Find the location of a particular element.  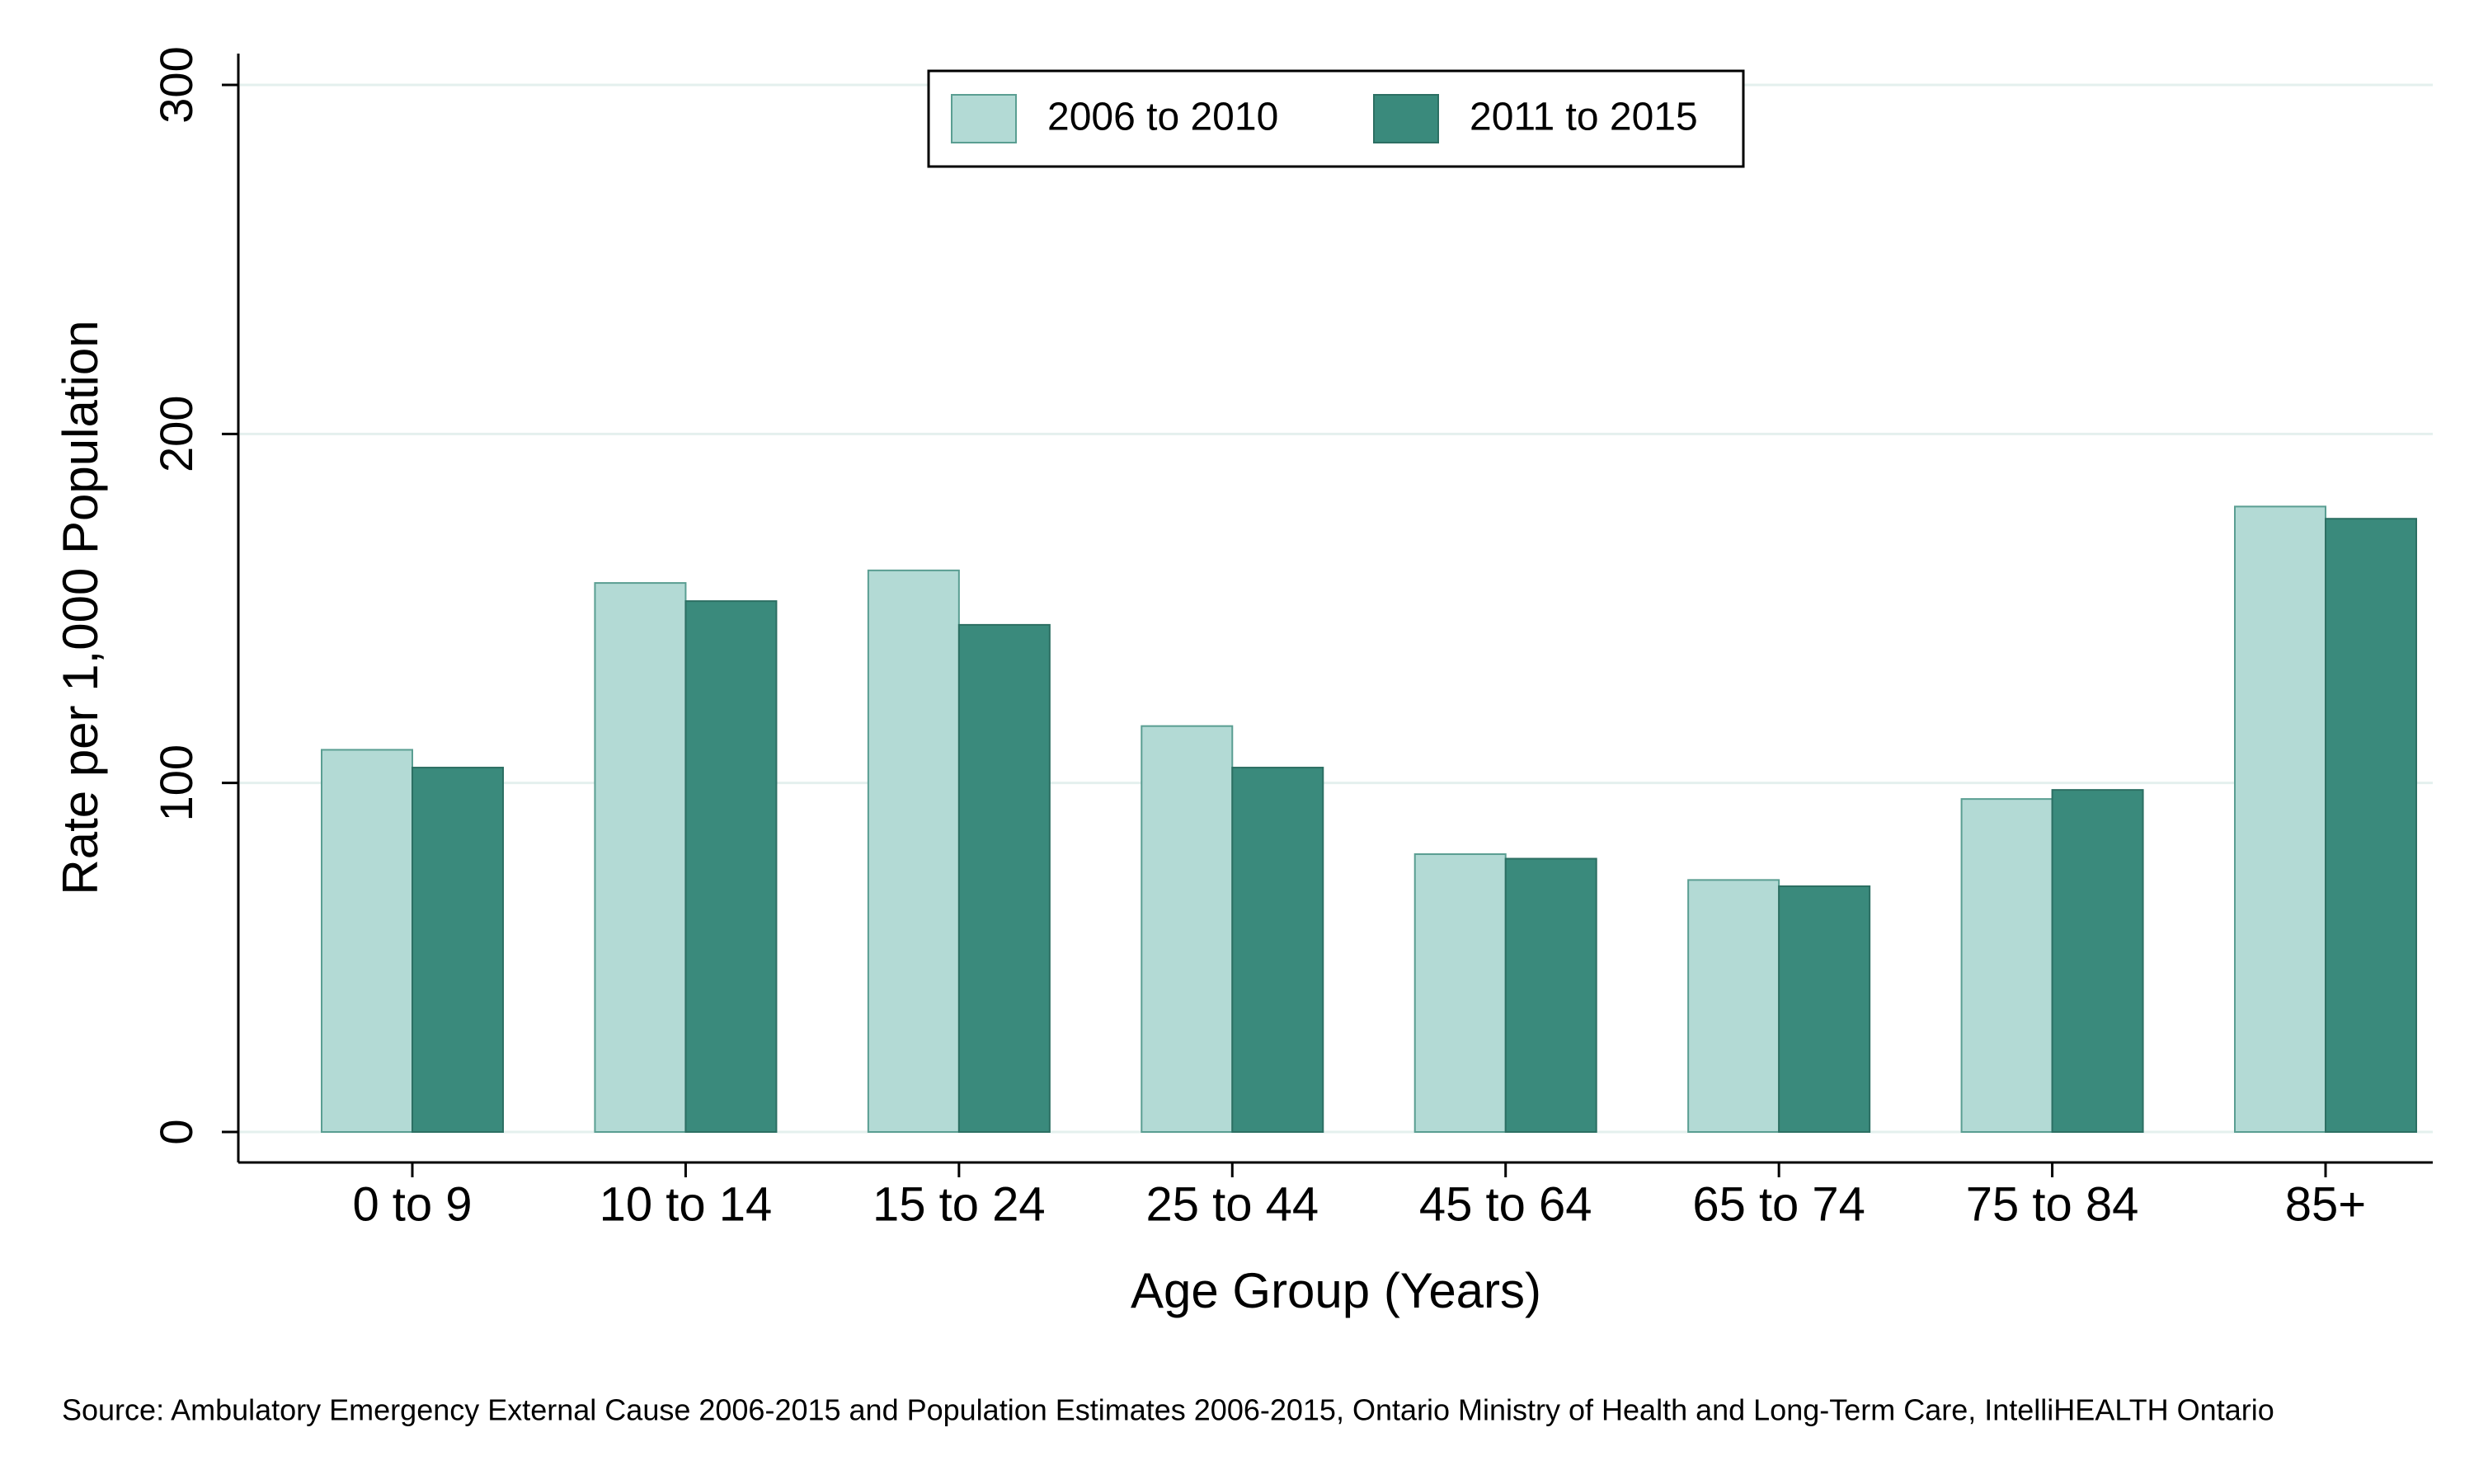

legend: 2006 to 2010 2011 to 2015 is located at coordinates (1336, 119).